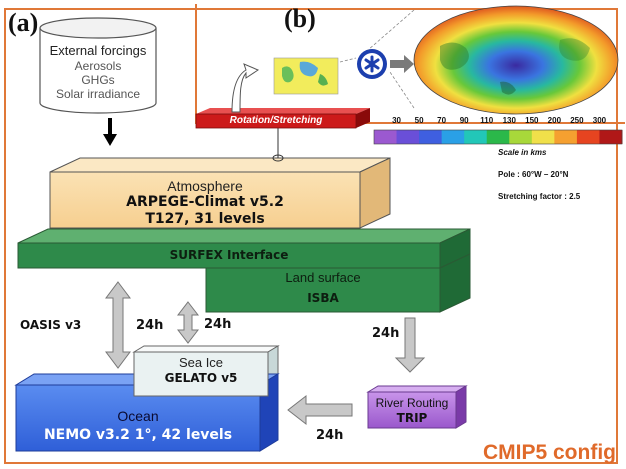 The image size is (626, 469). What do you see at coordinates (201, 362) in the screenshot?
I see `sea-ice-title: Sea Ice` at bounding box center [201, 362].